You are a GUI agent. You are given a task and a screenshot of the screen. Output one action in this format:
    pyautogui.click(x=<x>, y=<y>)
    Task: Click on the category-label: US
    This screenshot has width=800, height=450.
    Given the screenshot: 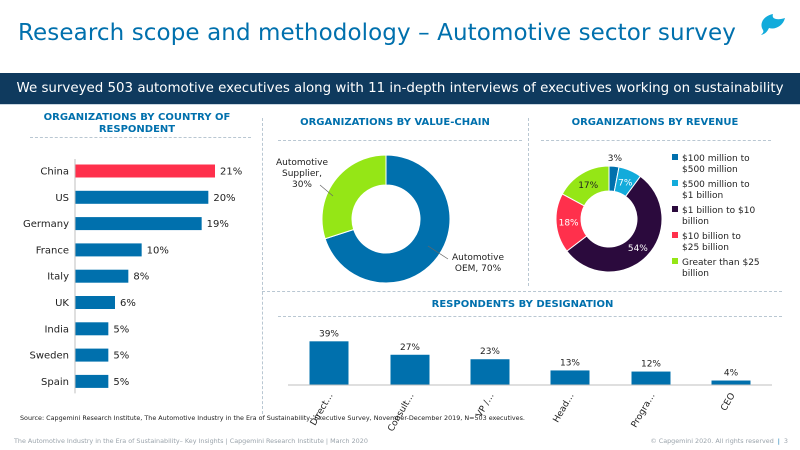 What is the action you would take?
    pyautogui.click(x=62, y=198)
    